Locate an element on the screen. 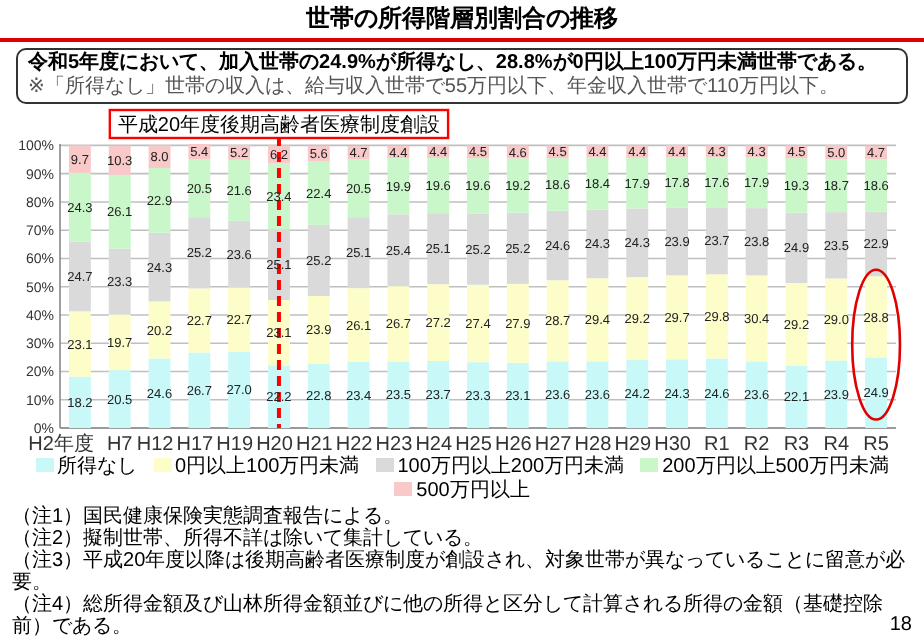  text: ※「所得なし」世帯の収入は、給与収入世帯で55万円以下、年金収入世帯で110万円以下。 is located at coordinates (434, 88).